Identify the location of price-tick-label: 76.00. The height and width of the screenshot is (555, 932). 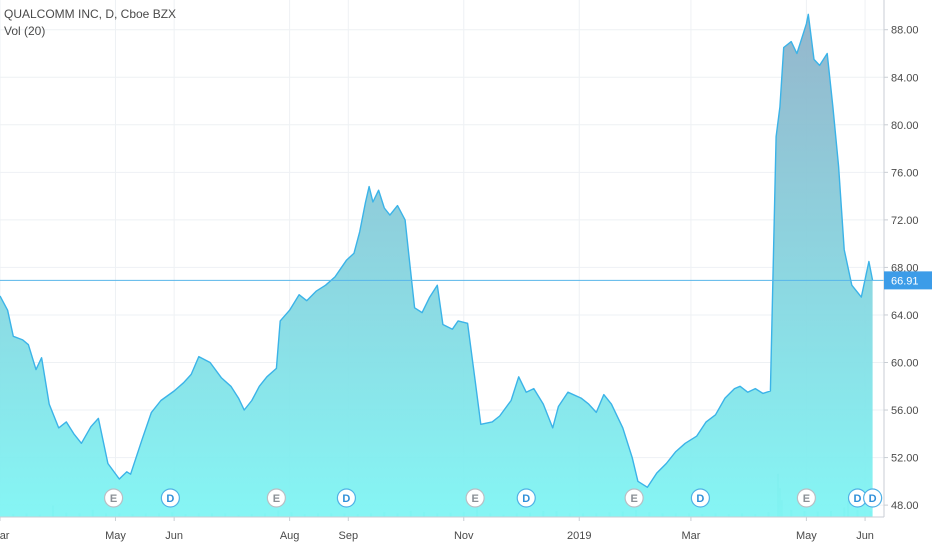
(905, 173).